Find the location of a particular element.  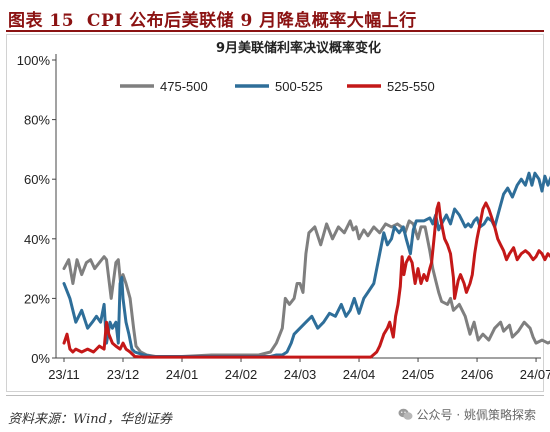

watermark-text: 公众号 · 姚佩策略探索 is located at coordinates (476, 415).